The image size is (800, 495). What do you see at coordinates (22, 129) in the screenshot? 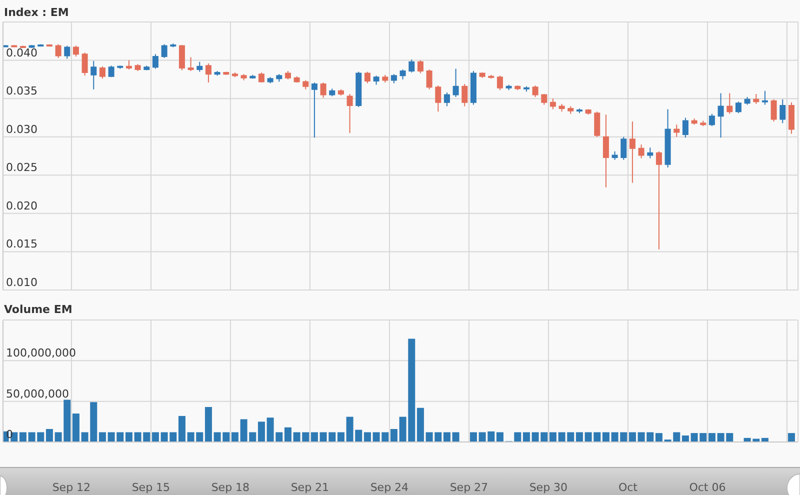
I see `y-tick-label: 0.030` at bounding box center [22, 129].